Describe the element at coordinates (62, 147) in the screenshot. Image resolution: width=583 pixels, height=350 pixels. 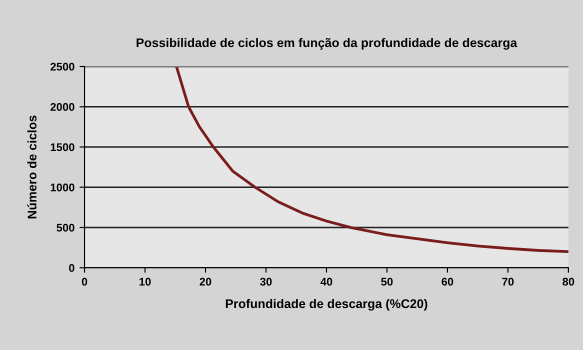
I see `y-tick-label: 1500` at that location.